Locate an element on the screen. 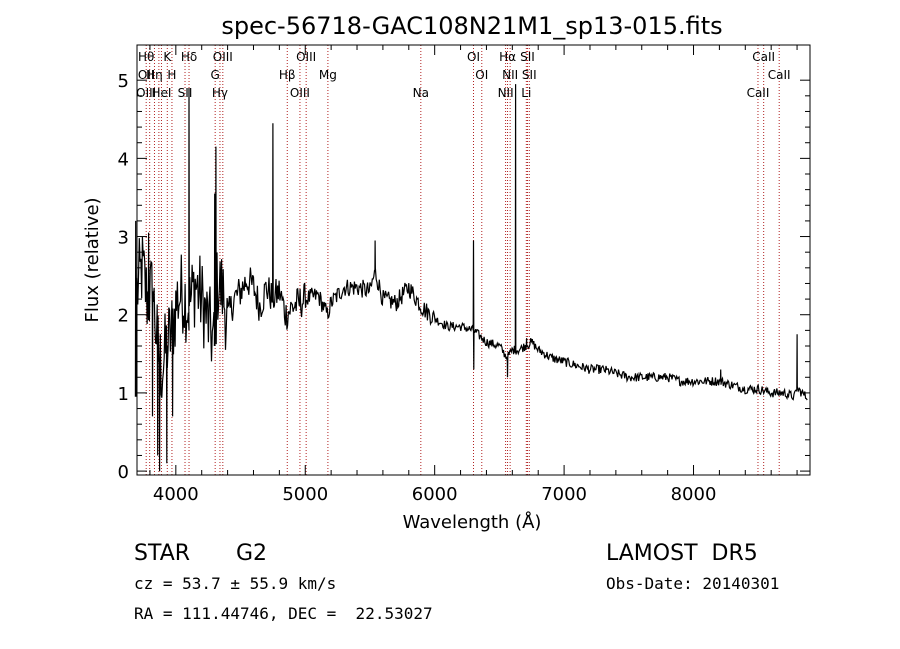 The width and height of the screenshot is (900, 649). y-tick-label: 3 is located at coordinates (123, 238).